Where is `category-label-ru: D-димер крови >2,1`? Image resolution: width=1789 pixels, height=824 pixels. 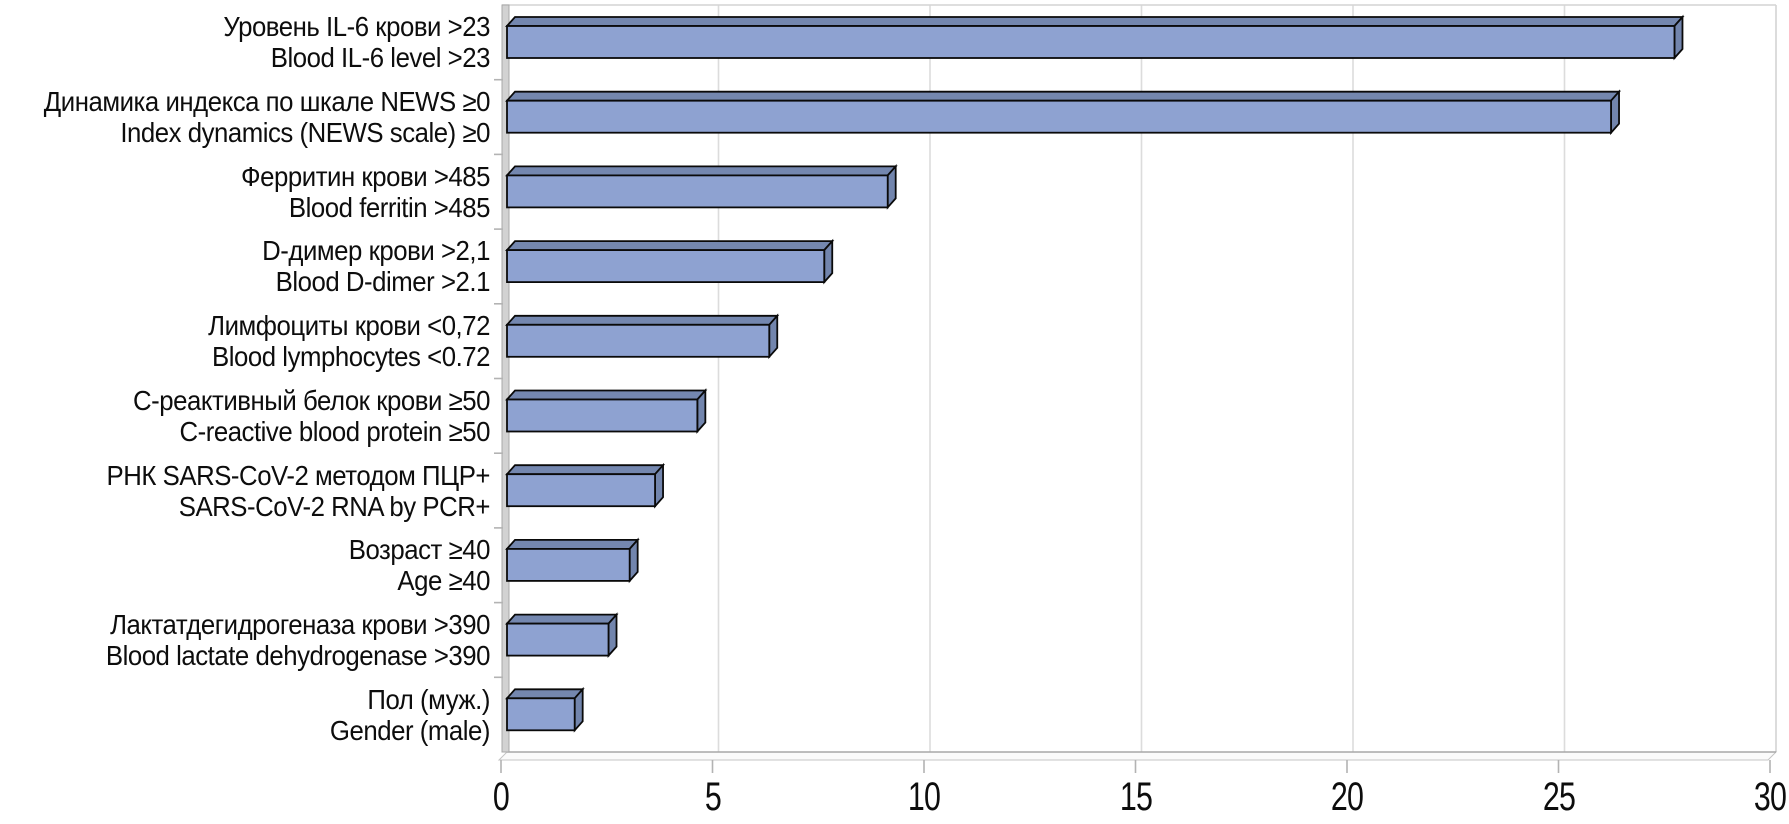
category-label-ru: D-димер крови >2,1 is located at coordinates (376, 251).